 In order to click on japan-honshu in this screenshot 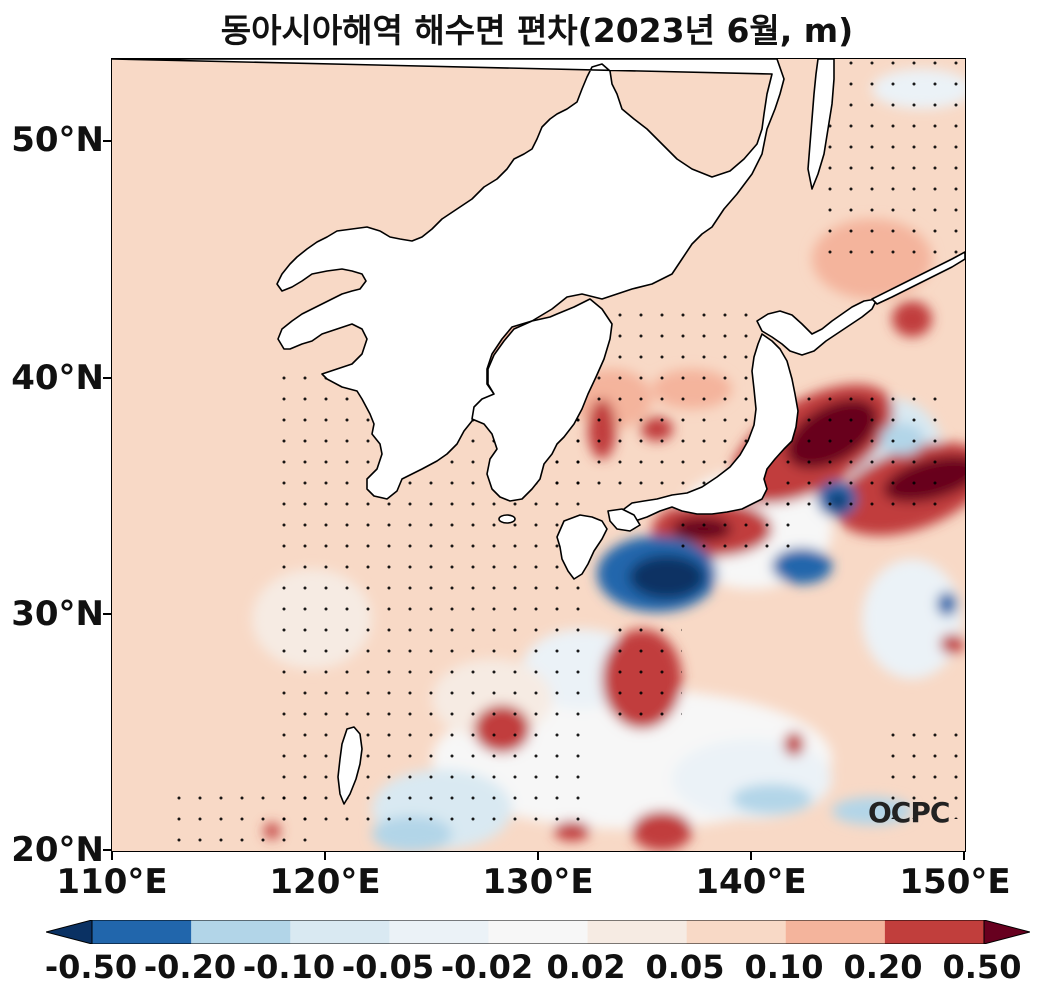, I will do `click(711, 427)`.